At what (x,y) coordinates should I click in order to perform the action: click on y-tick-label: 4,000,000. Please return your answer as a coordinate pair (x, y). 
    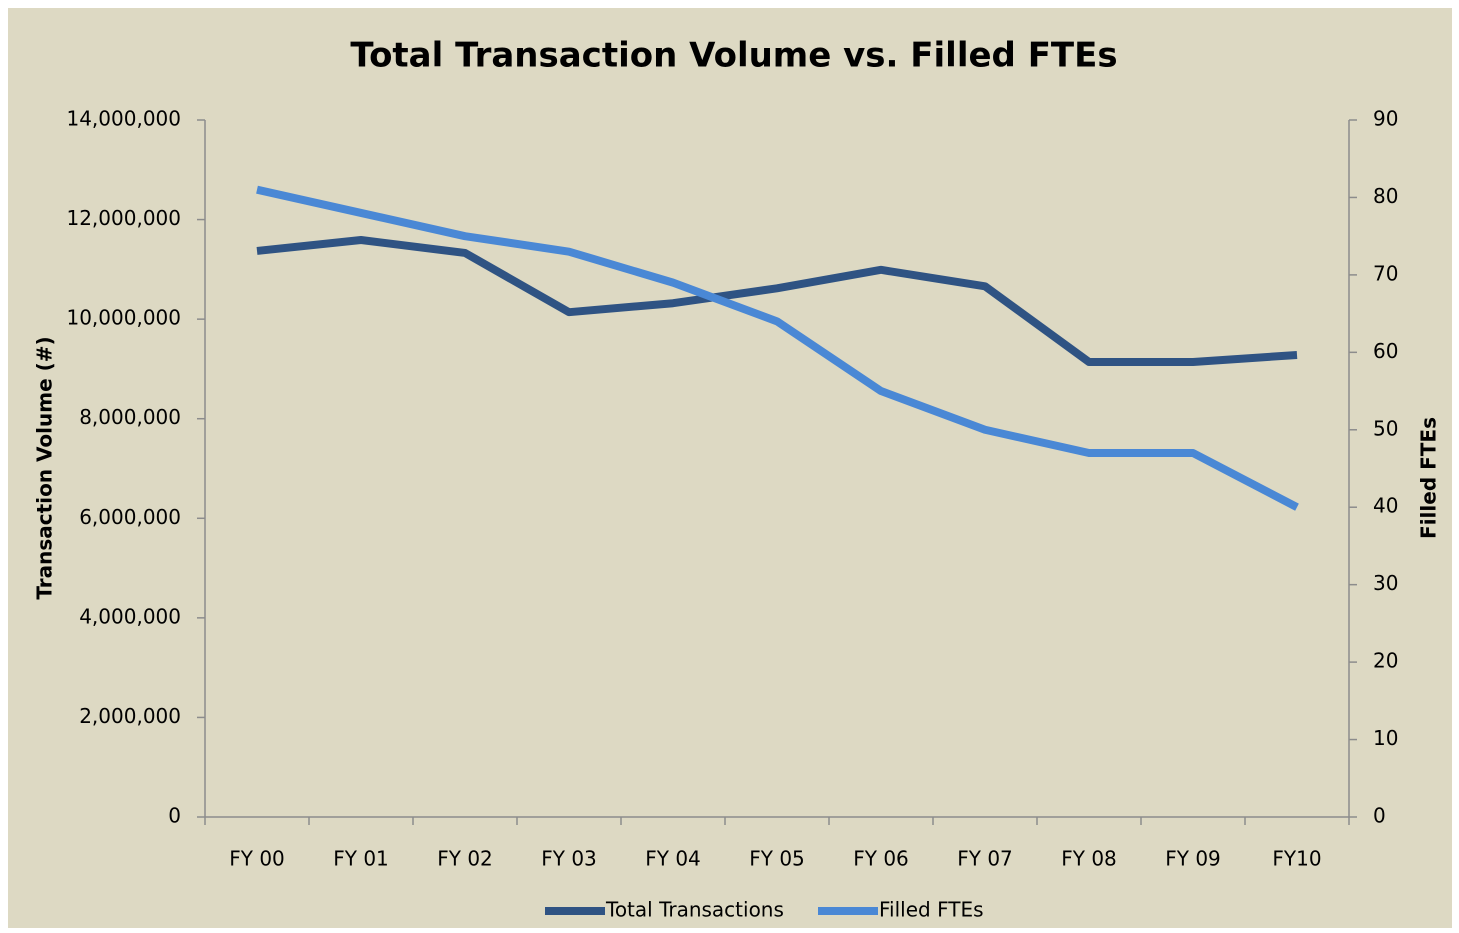
    Looking at the image, I should click on (130, 616).